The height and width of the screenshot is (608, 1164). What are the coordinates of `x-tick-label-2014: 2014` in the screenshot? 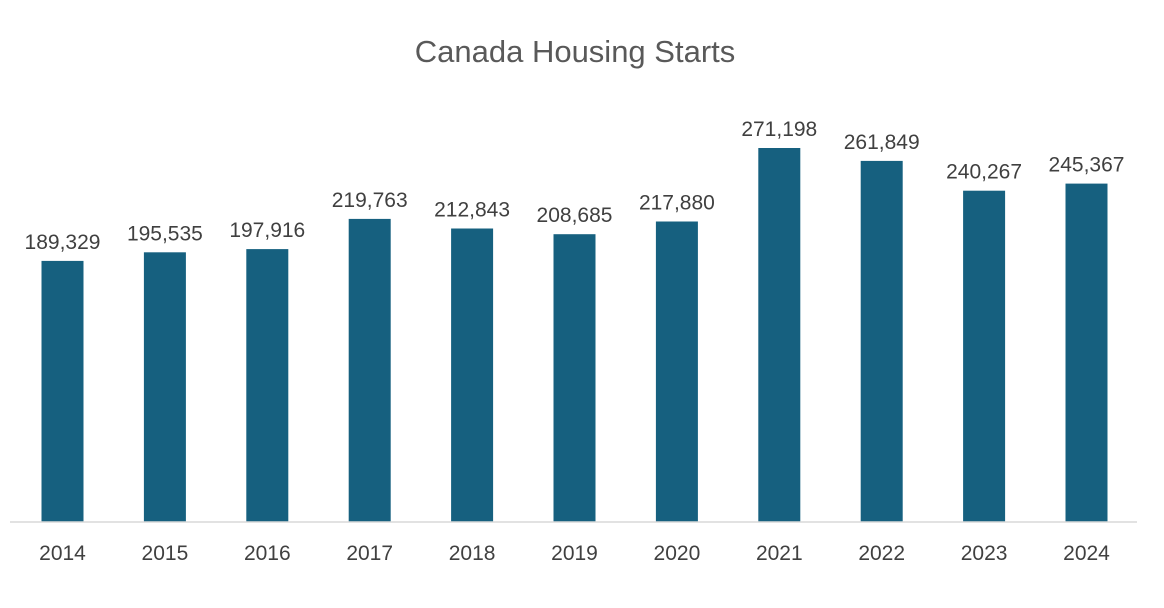 It's located at (62, 553).